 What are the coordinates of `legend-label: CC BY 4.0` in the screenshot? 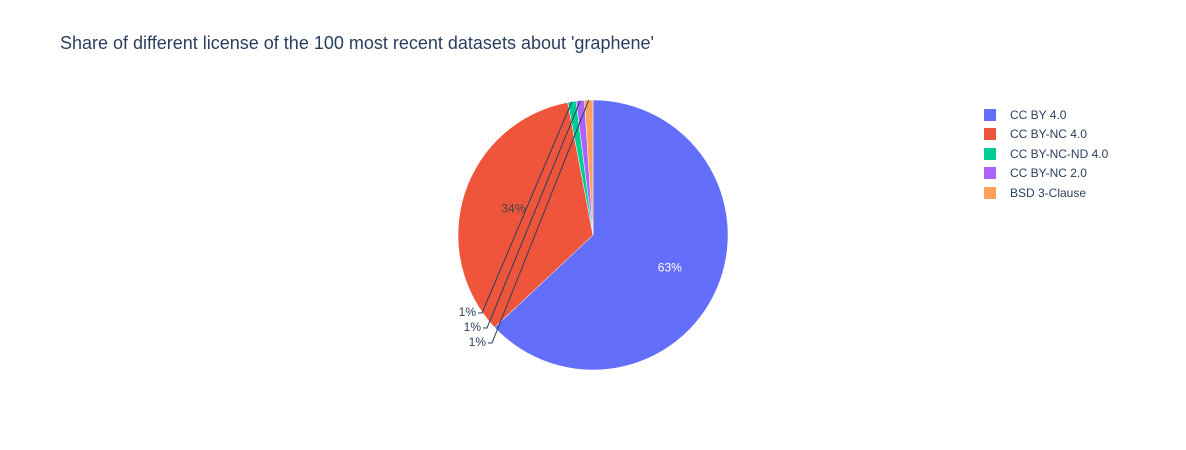 It's located at (1038, 114).